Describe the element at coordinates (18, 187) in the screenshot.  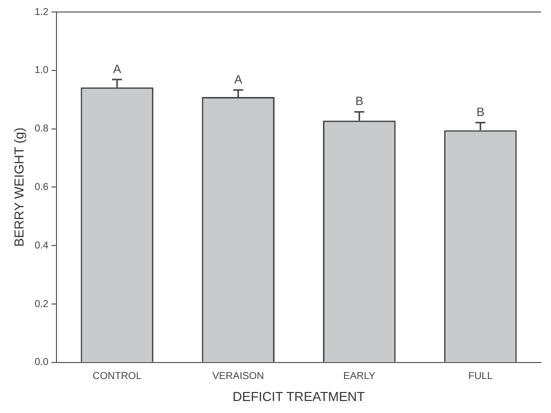
I see `y-axis-title: BERRY WEIGHT (g)` at that location.